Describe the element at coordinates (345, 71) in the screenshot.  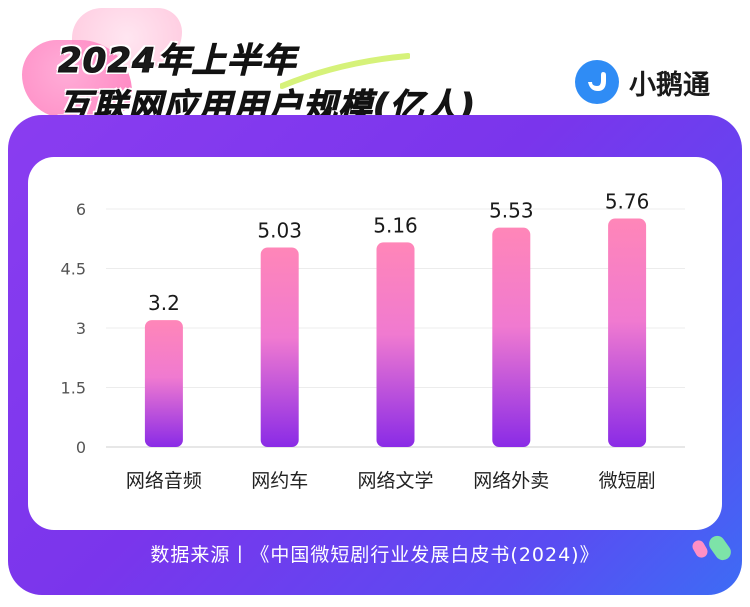
I see `decorative-swoosh` at that location.